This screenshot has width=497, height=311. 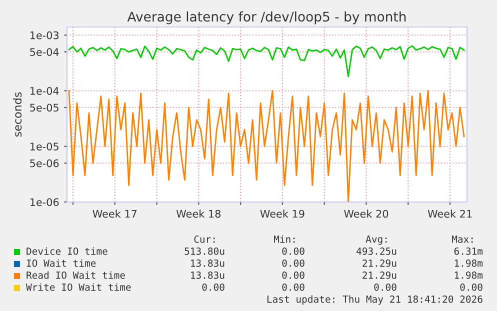 What do you see at coordinates (468, 251) in the screenshot?
I see `text: 6.31m` at bounding box center [468, 251].